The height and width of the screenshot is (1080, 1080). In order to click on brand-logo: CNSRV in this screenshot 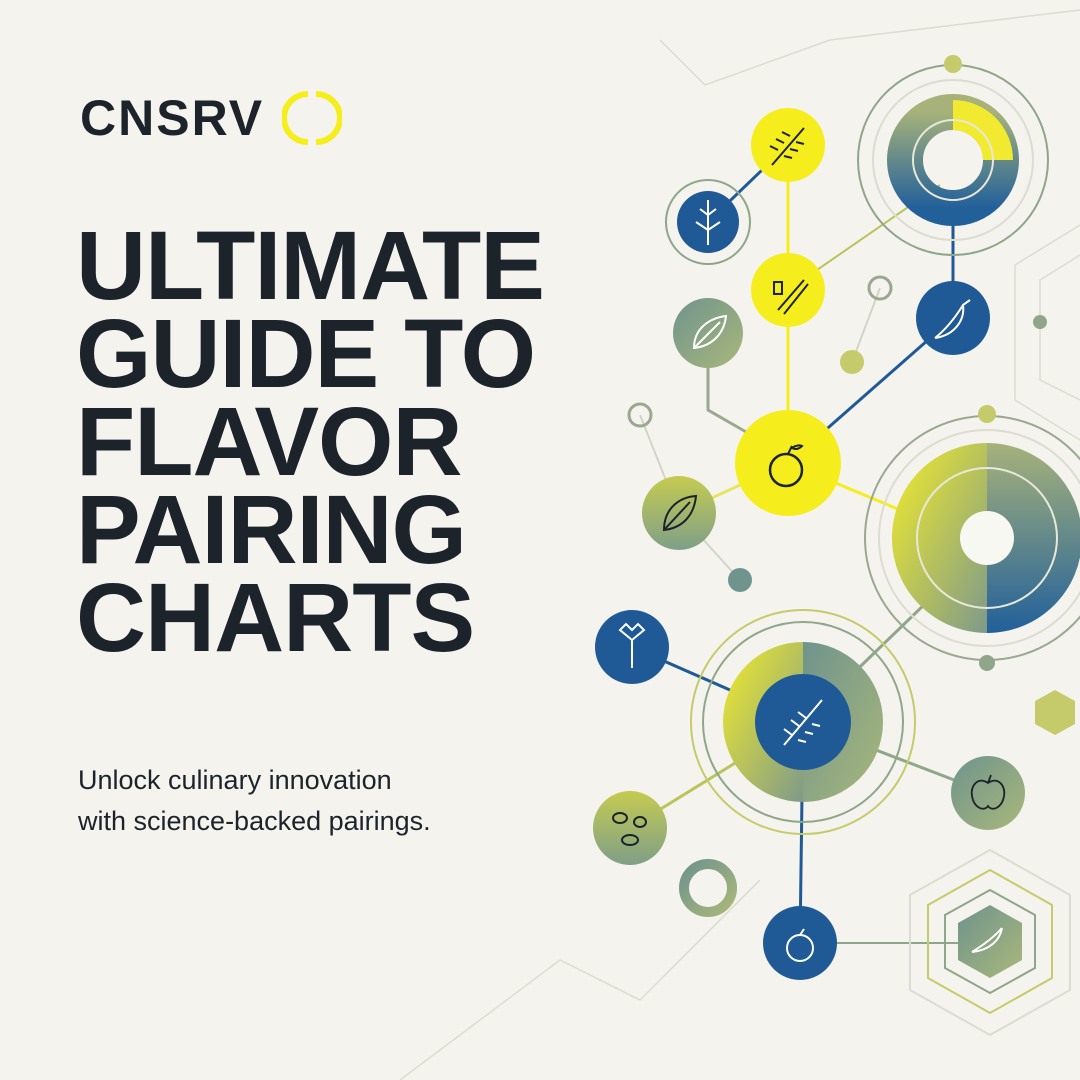, I will do `click(211, 118)`.